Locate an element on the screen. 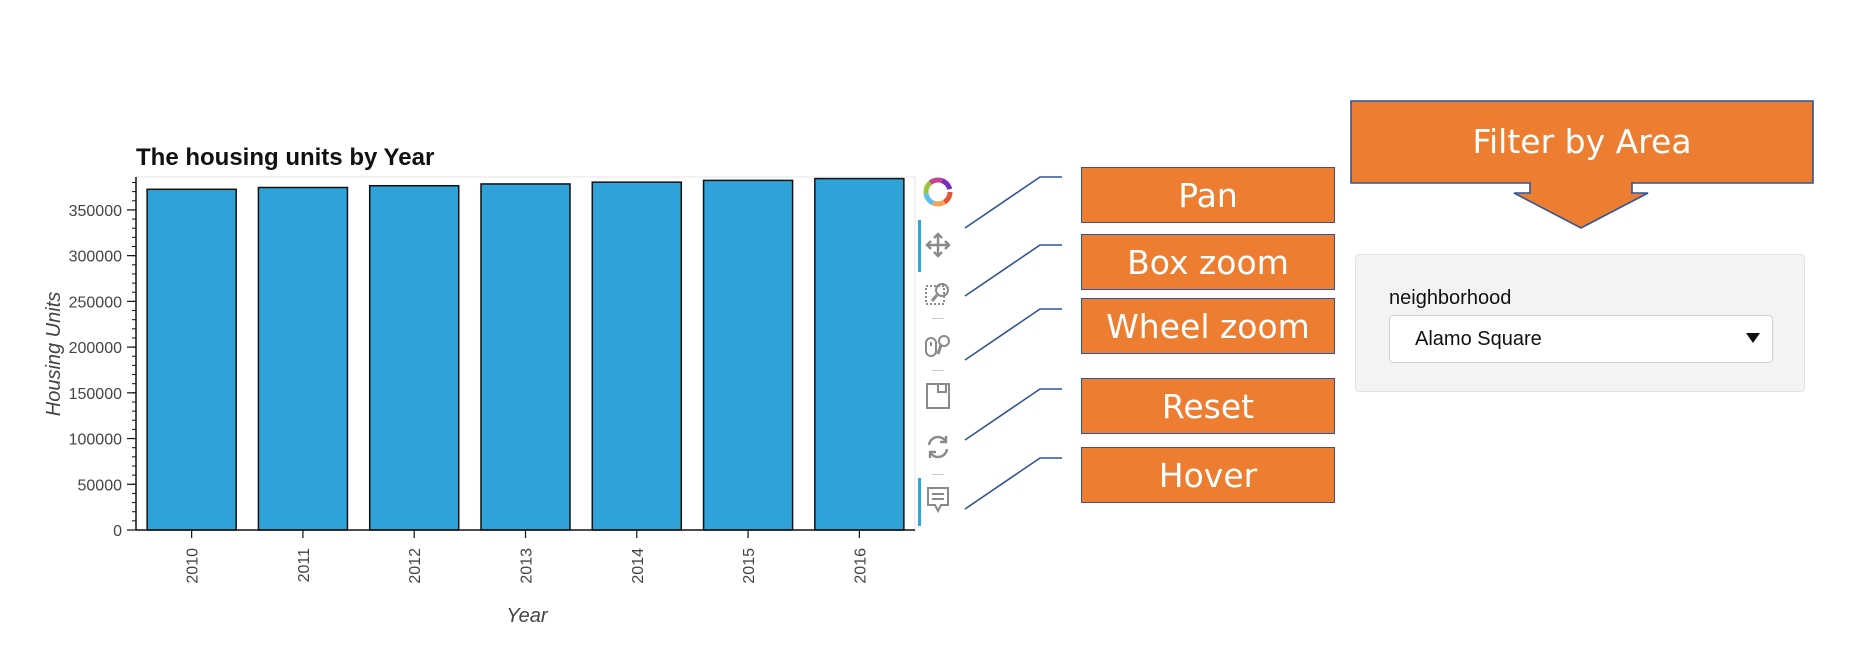  bar-2012 is located at coordinates (414, 357).